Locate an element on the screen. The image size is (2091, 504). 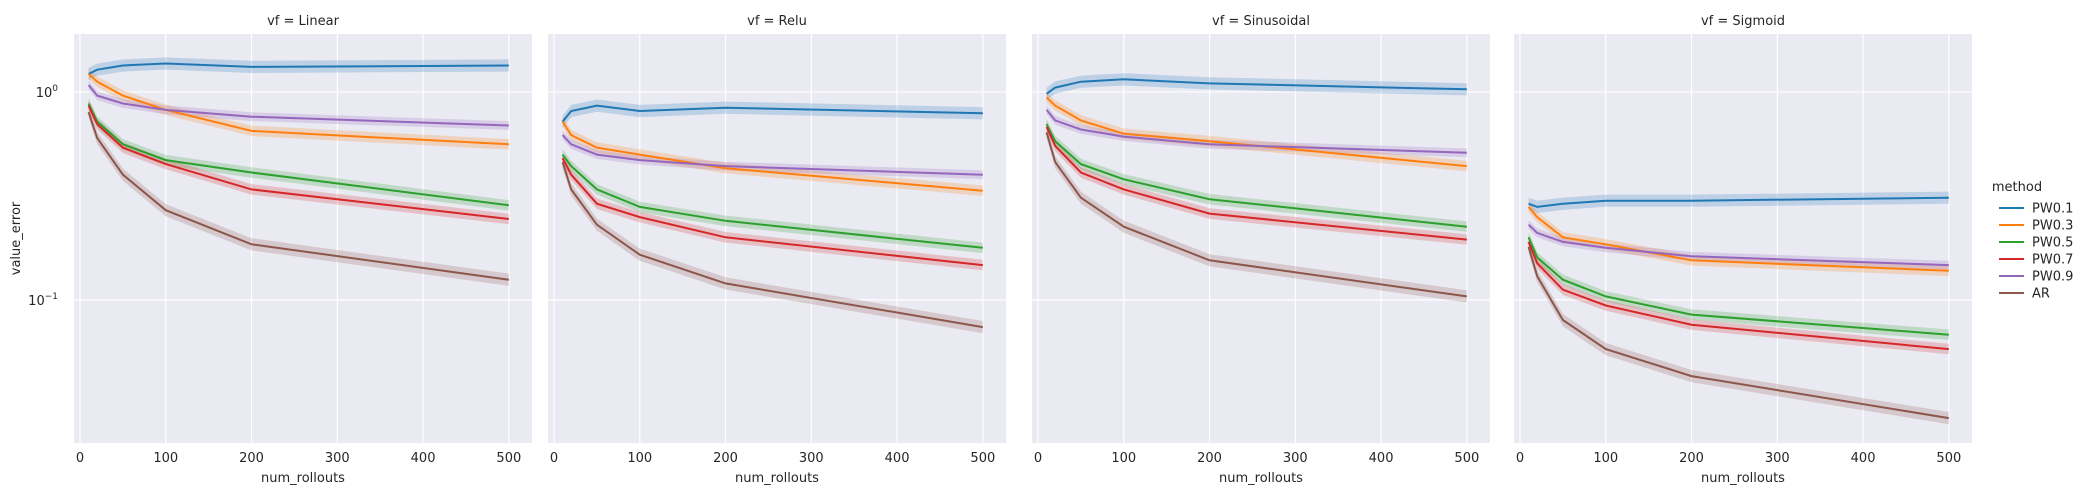
ci-band-PW0.3 is located at coordinates (1256, 132).